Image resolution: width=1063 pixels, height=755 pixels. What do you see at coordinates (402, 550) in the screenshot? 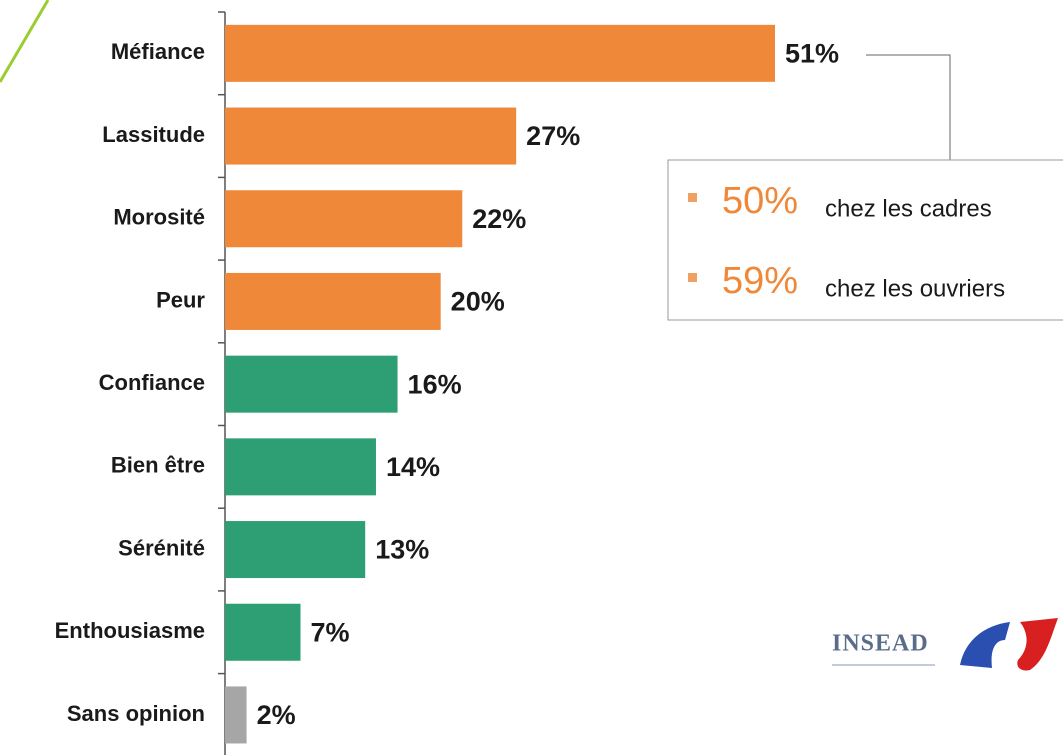
I see `value-label: 13%` at bounding box center [402, 550].